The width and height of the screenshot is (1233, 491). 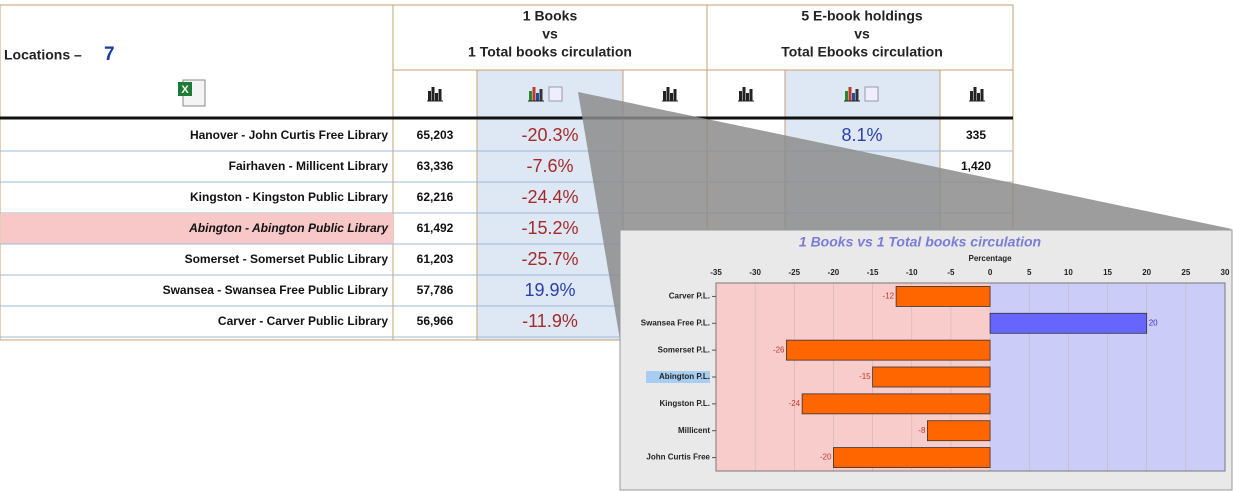 What do you see at coordinates (990, 272) in the screenshot?
I see `x-tick-label: 0` at bounding box center [990, 272].